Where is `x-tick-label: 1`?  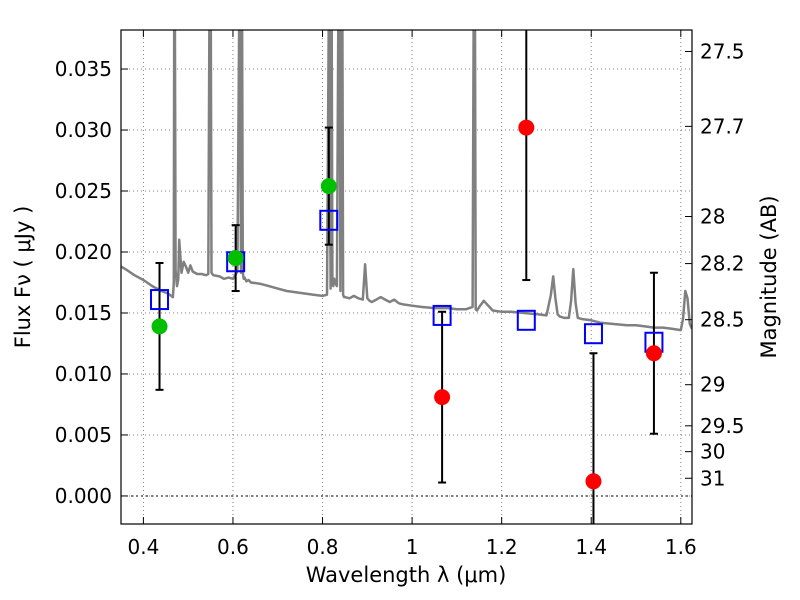 x-tick-label: 1 is located at coordinates (412, 547).